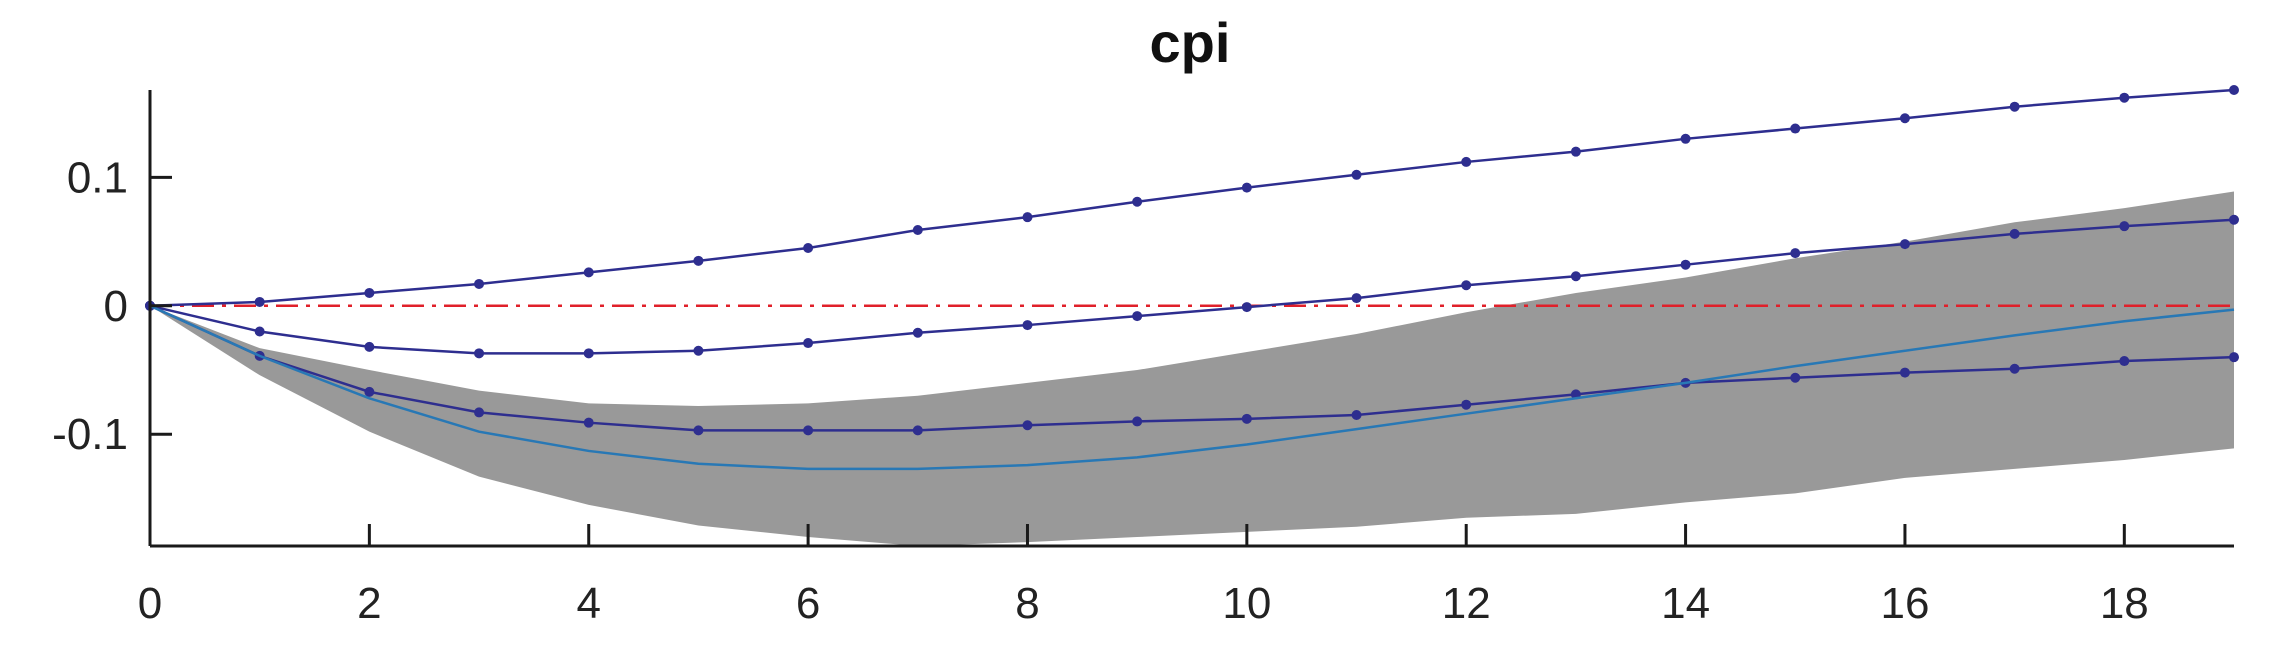 This screenshot has width=2274, height=655. What do you see at coordinates (116, 306) in the screenshot?
I see `y-tick-label: 0` at bounding box center [116, 306].